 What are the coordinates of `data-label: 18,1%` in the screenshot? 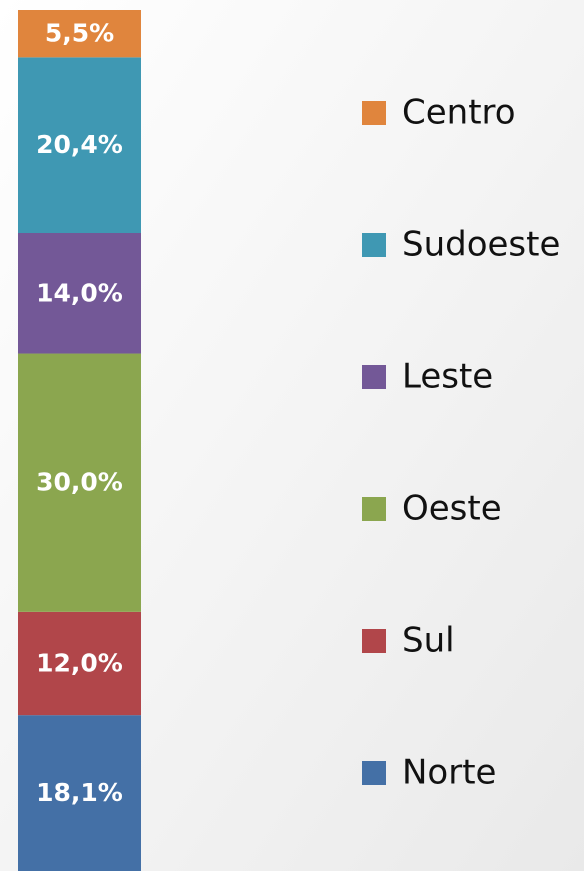 It's located at (79, 792).